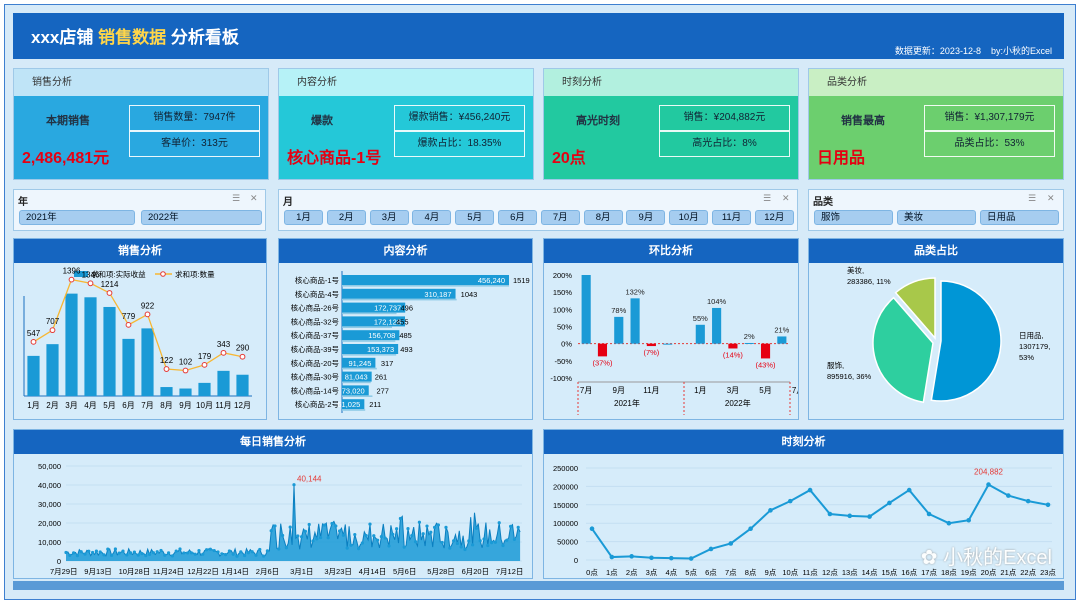  What do you see at coordinates (163, 274) in the screenshot?
I see `legend-dot` at bounding box center [163, 274].